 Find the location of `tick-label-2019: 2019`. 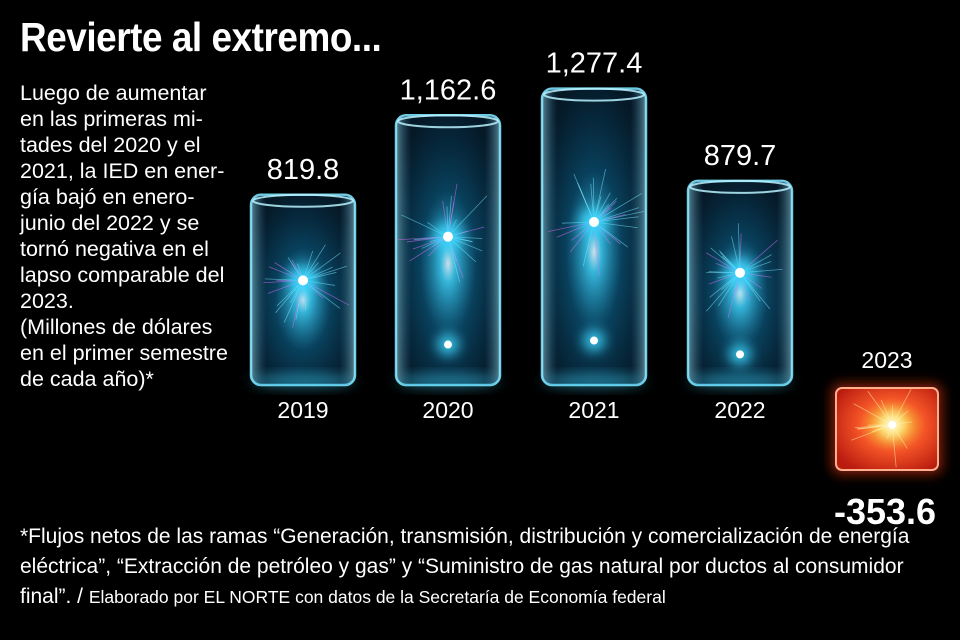

tick-label-2019: 2019 is located at coordinates (302, 410).